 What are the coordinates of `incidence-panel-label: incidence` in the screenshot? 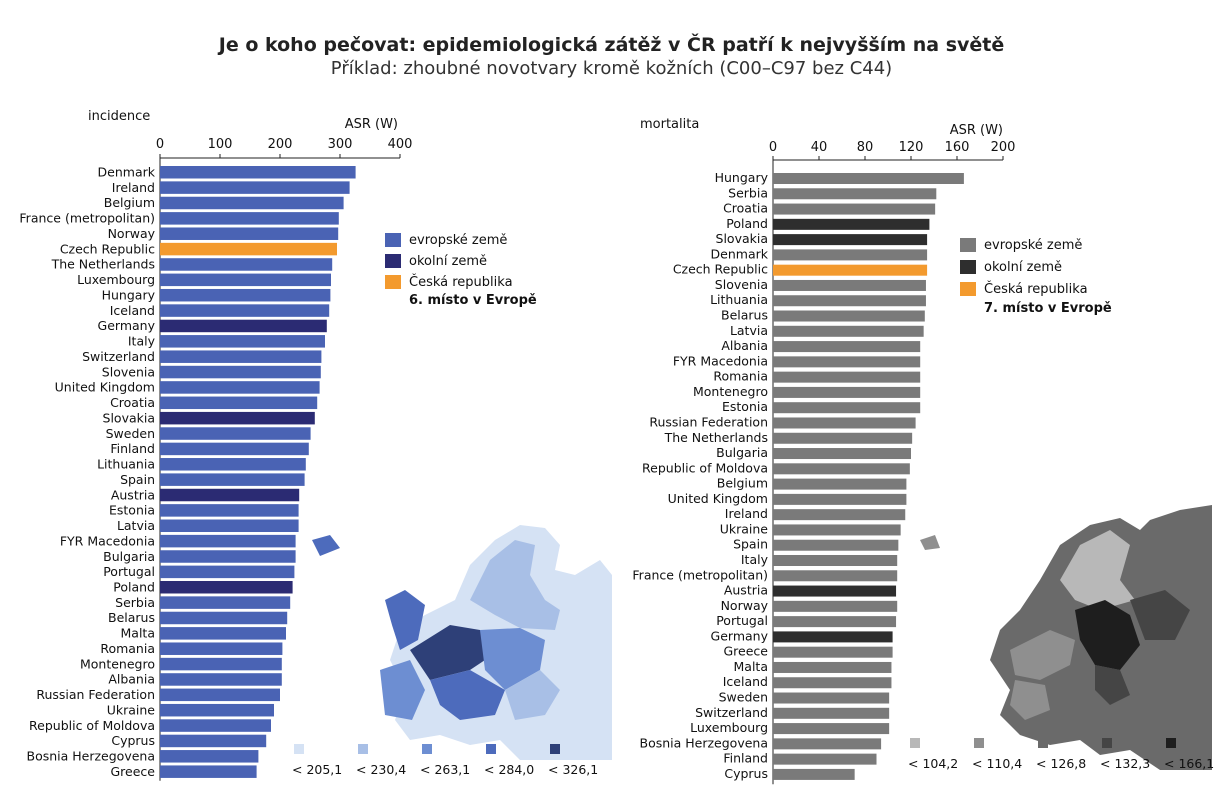 It's located at (119, 116).